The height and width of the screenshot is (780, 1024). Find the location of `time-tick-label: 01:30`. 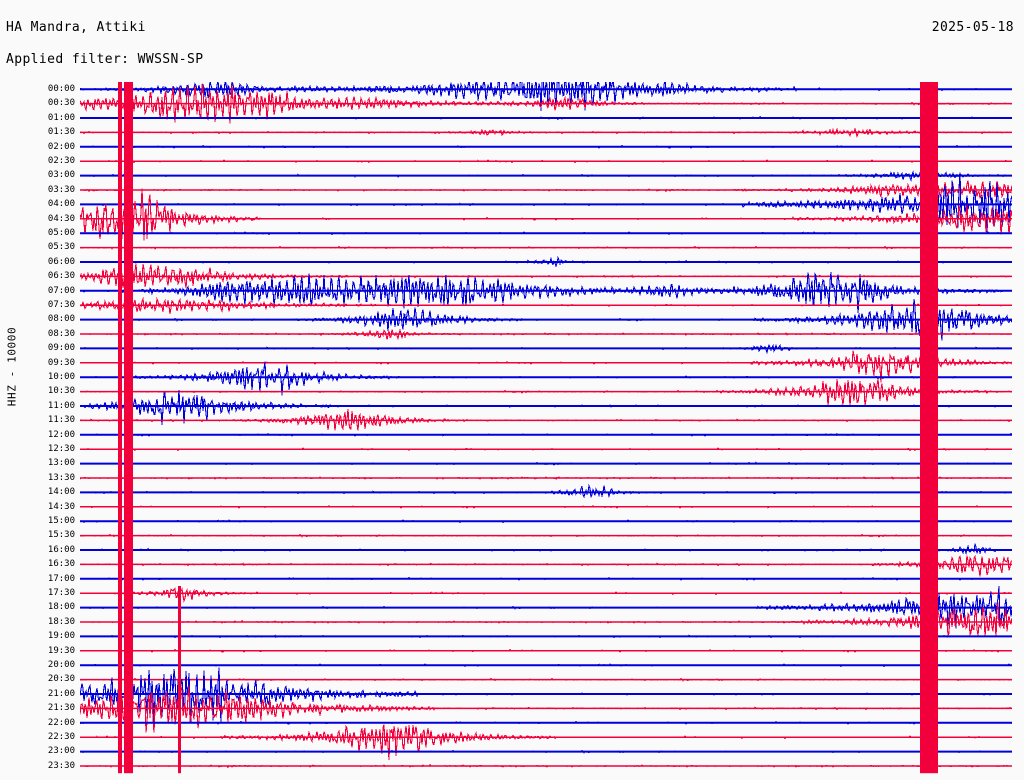

time-tick-label: 01:30 is located at coordinates (61, 132).